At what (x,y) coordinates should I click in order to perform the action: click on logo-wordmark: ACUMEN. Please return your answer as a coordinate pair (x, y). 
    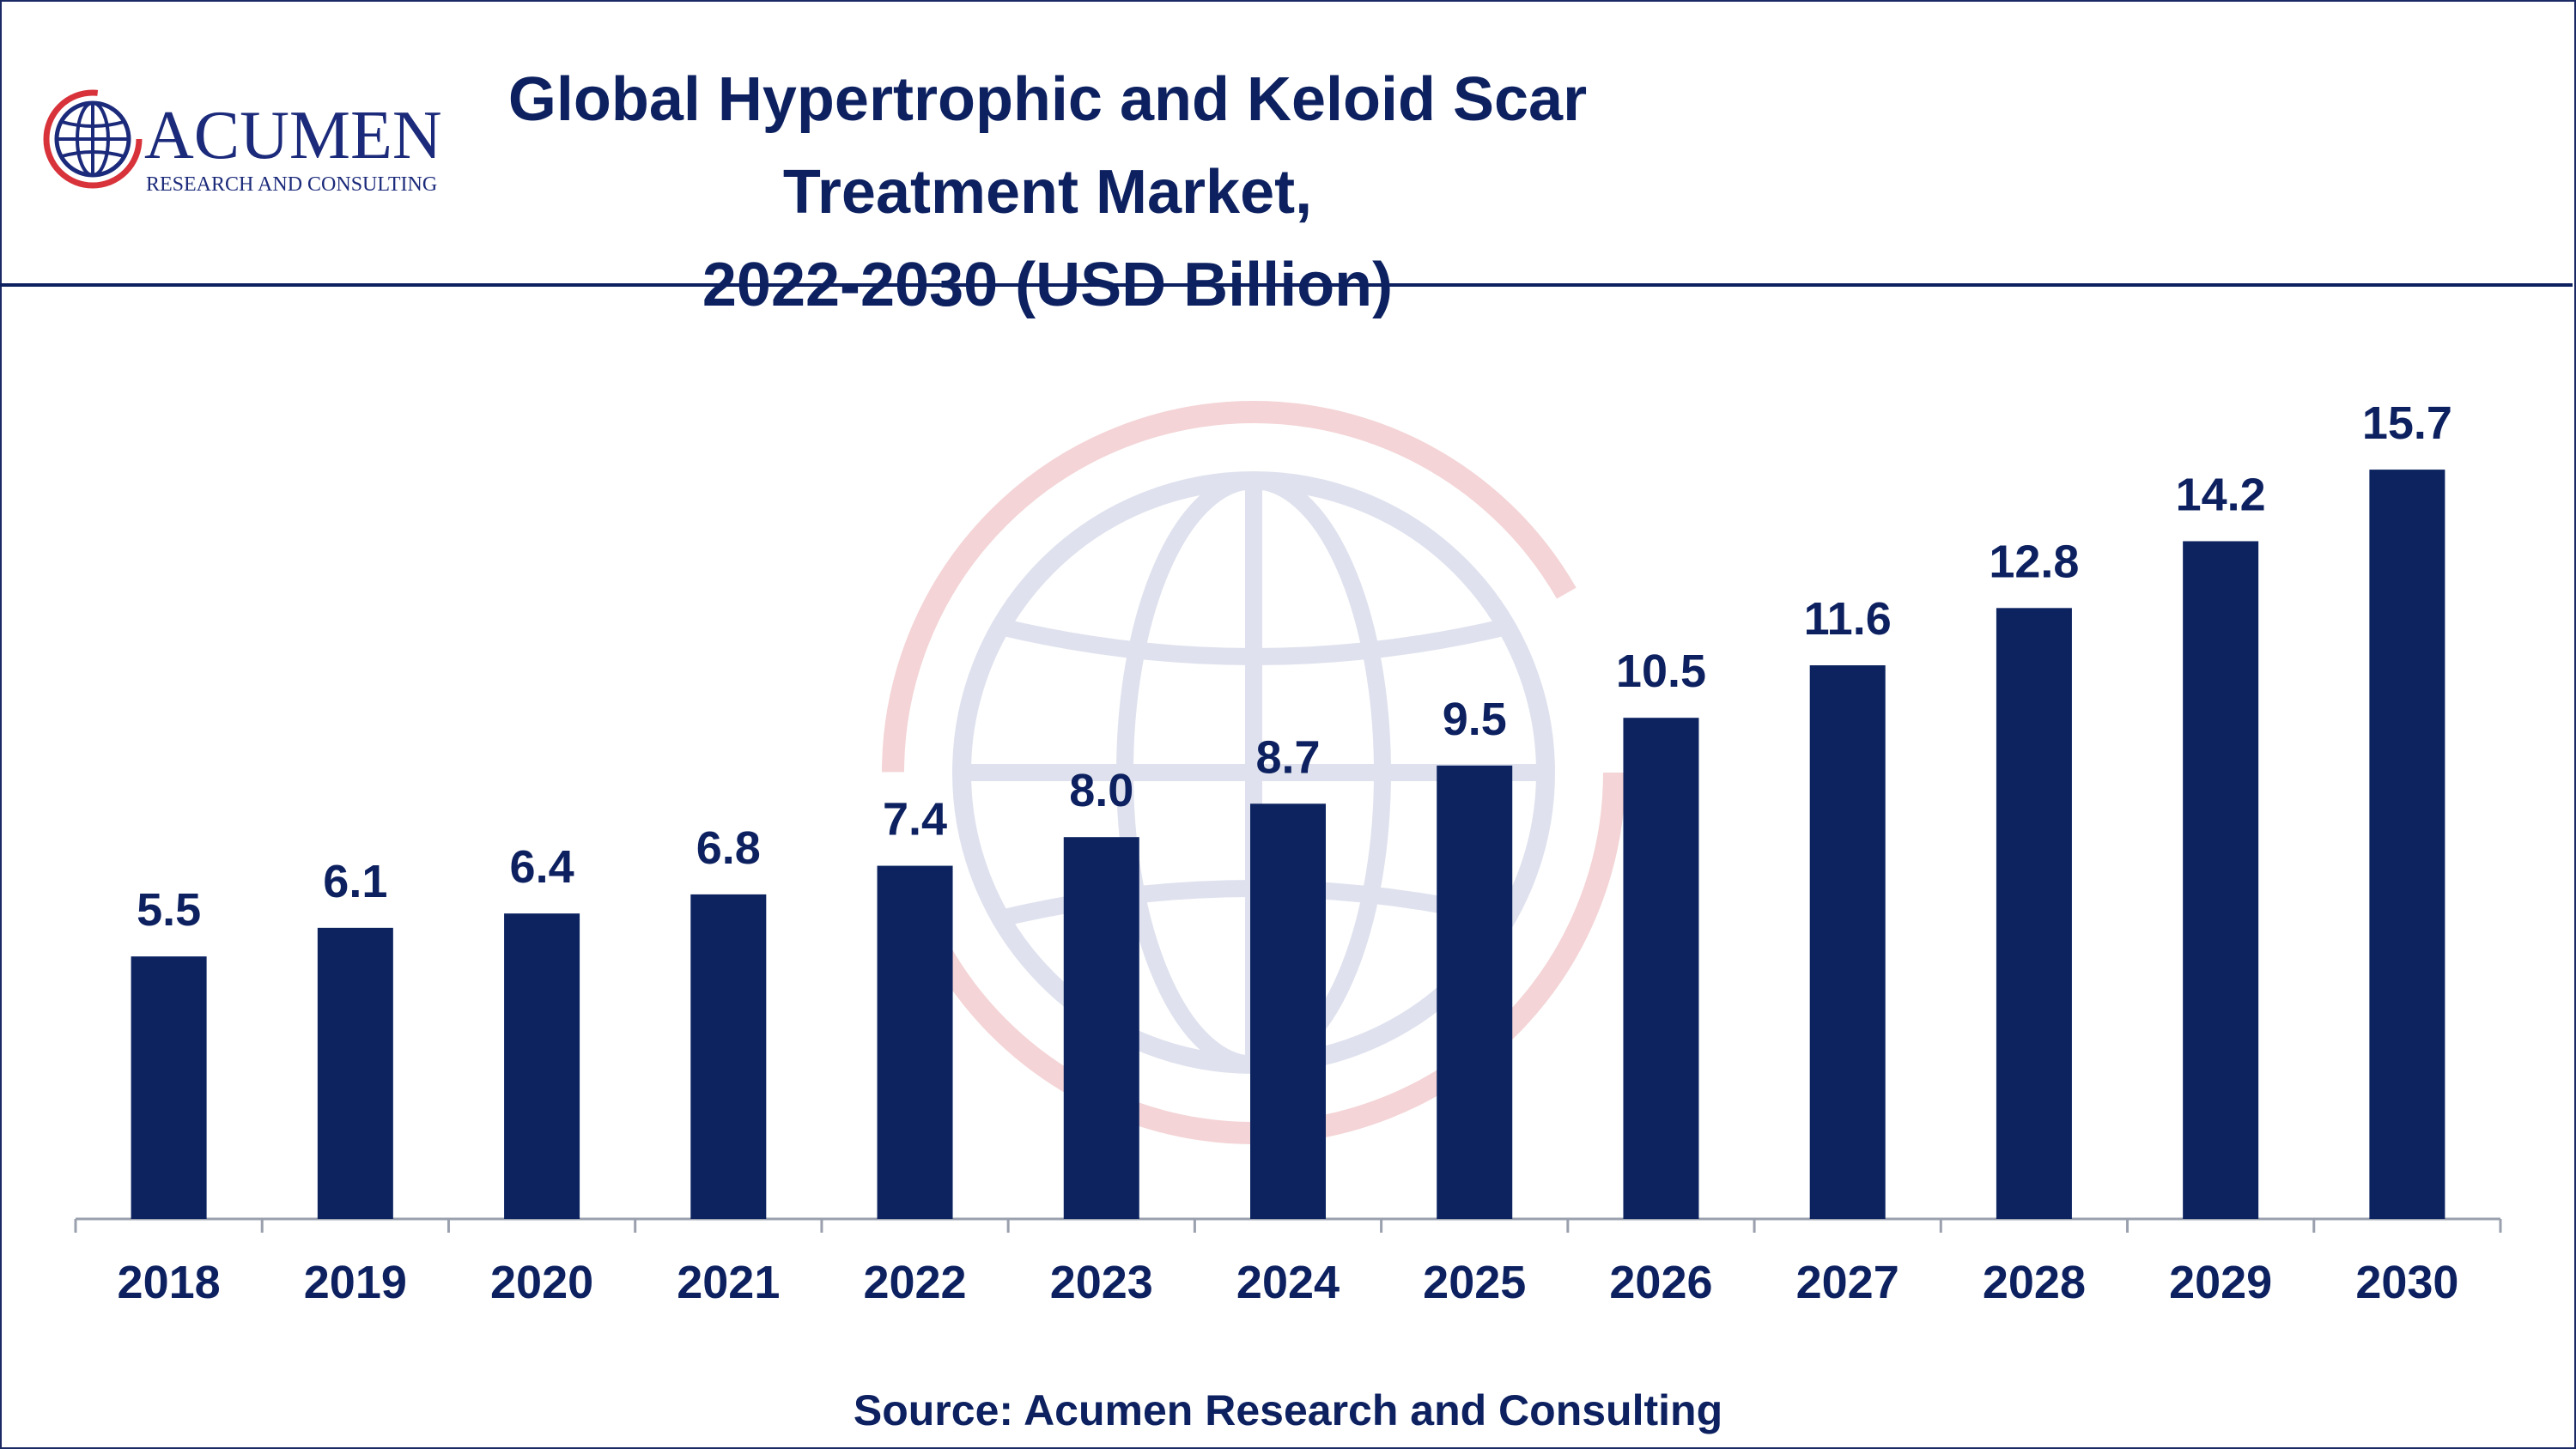
    Looking at the image, I should click on (293, 135).